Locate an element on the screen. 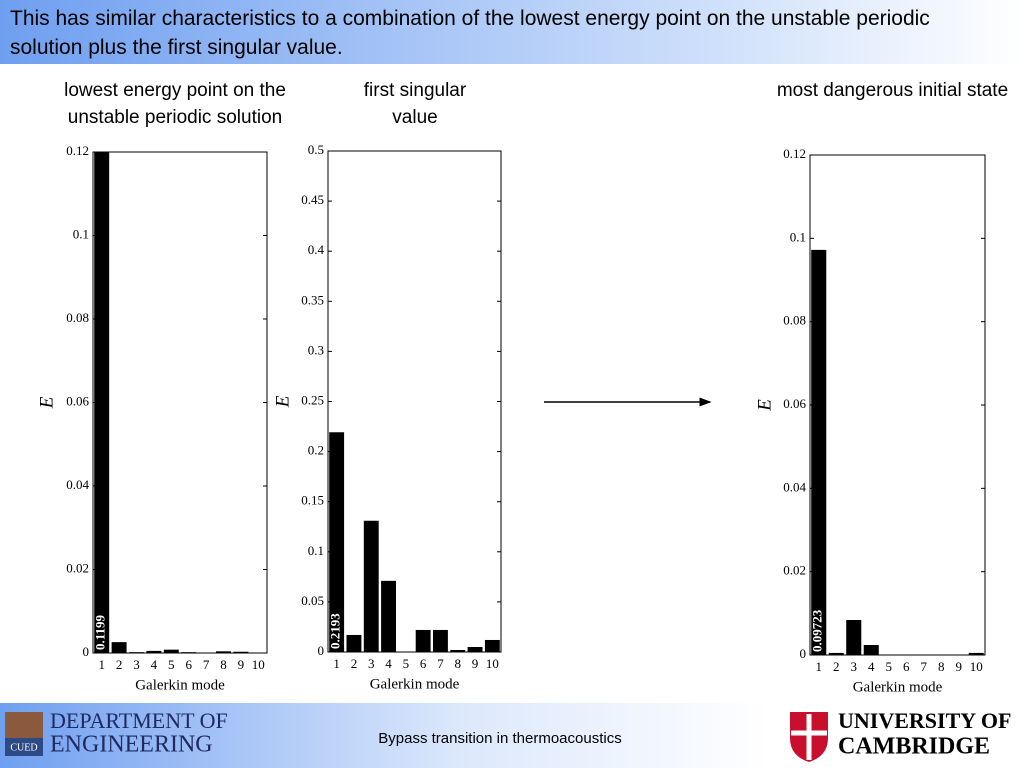 The width and height of the screenshot is (1024, 768). footer-caption: Bypass transition in thermoacoustics is located at coordinates (499, 738).